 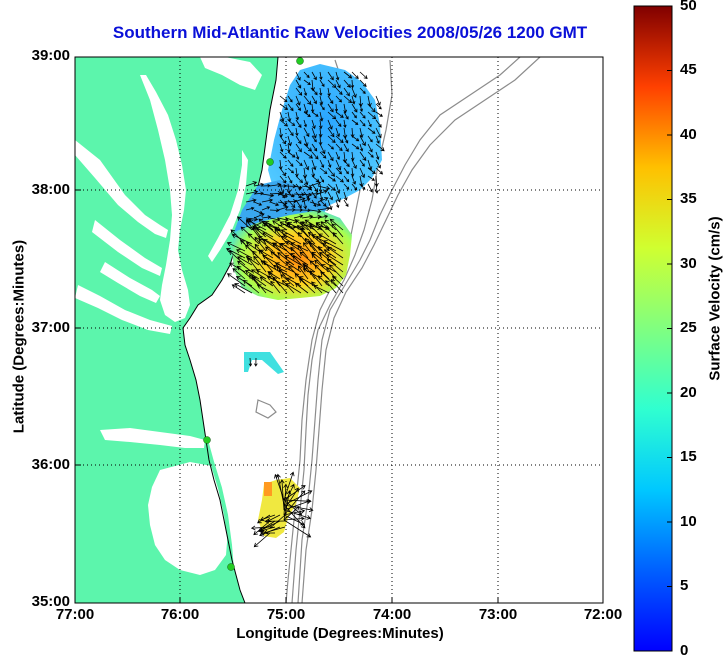 What do you see at coordinates (231, 73) in the screenshot?
I see `delaware-bay` at bounding box center [231, 73].